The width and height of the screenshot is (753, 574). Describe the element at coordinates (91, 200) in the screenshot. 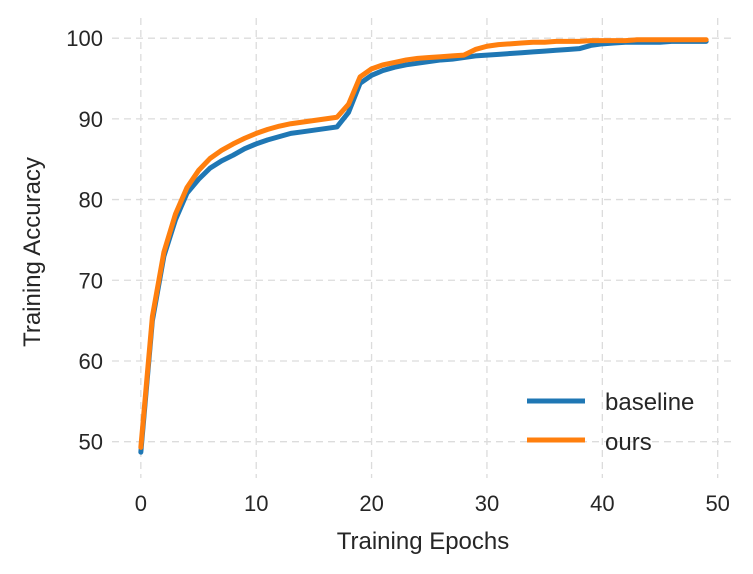

I see `y-tick-label-80: 80` at that location.